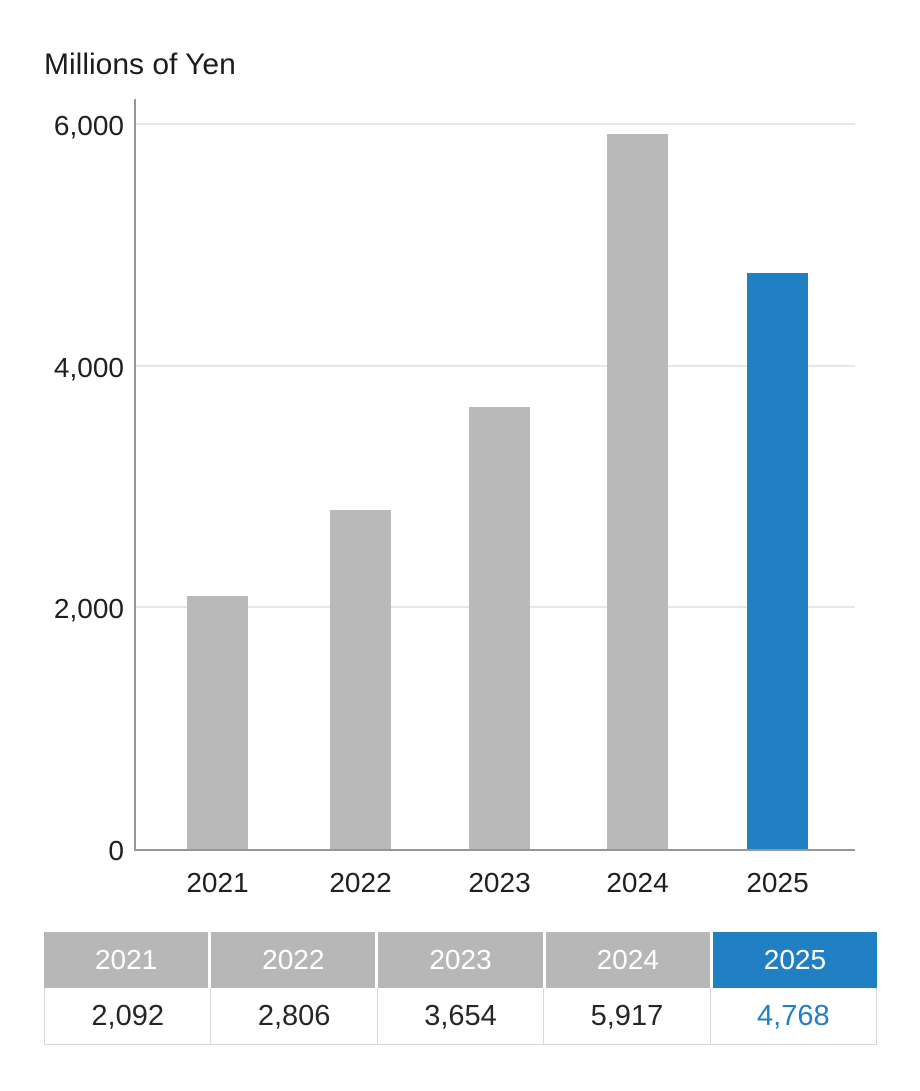 Image resolution: width=920 pixels, height=1091 pixels. Describe the element at coordinates (360, 882) in the screenshot. I see `x-axis-label-2022: 2022` at that location.